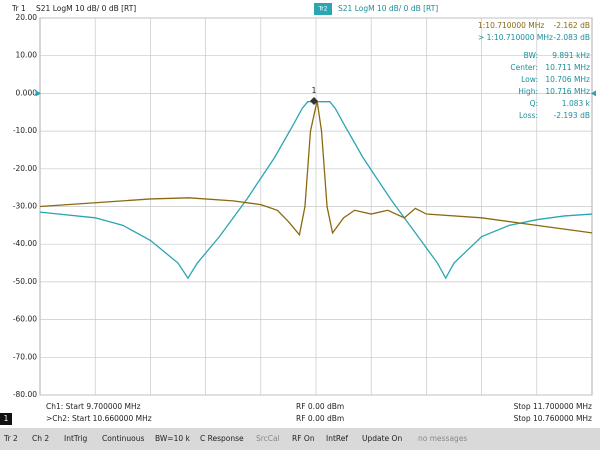 The height and width of the screenshot is (450, 600). Describe the element at coordinates (25, 243) in the screenshot. I see `y-tick-label: -40.00` at that location.